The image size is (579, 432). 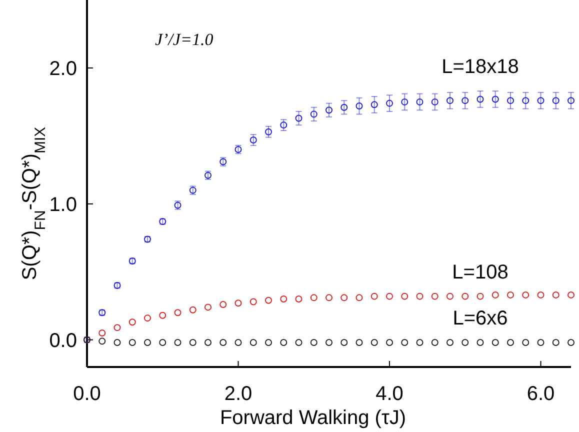 What do you see at coordinates (480, 67) in the screenshot?
I see `series-label: L=18x18` at bounding box center [480, 67].